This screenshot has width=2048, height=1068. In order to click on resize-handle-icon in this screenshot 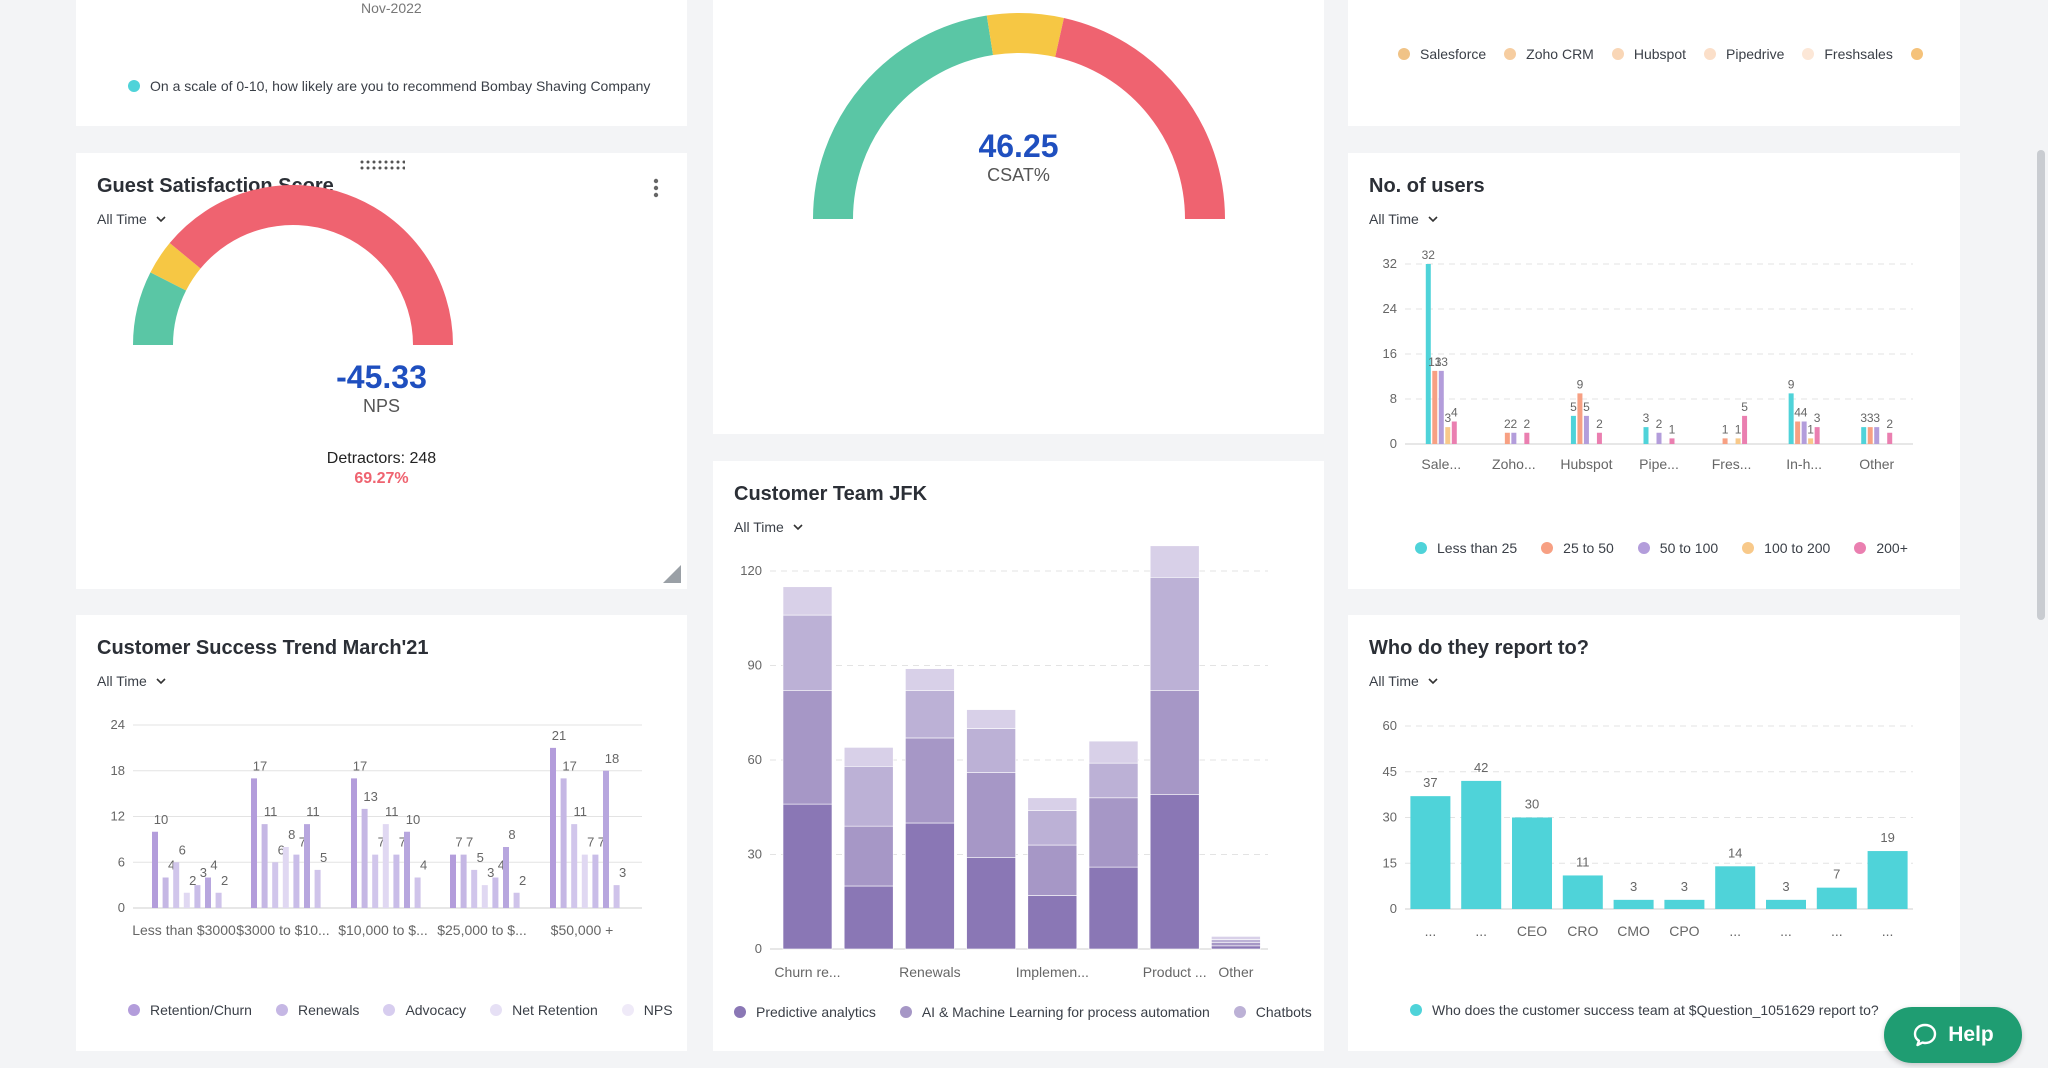, I will do `click(672, 574)`.